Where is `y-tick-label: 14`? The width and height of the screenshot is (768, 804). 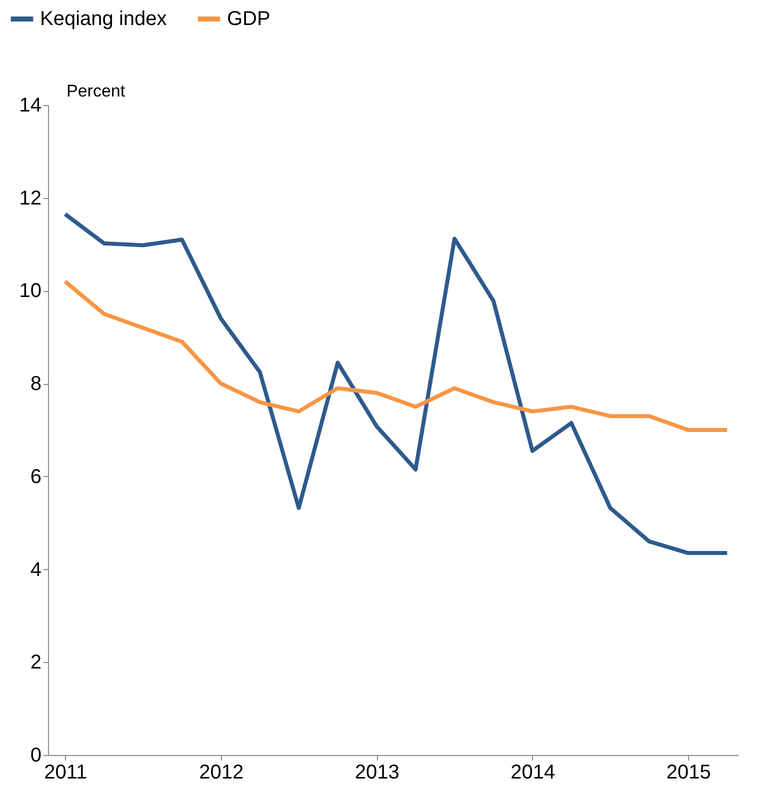
y-tick-label: 14 is located at coordinates (30, 105).